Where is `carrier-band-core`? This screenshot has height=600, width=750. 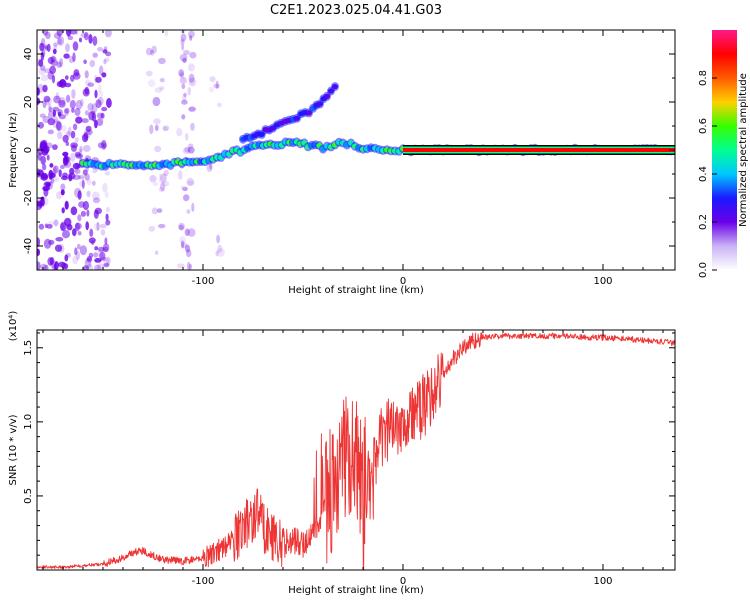 carrier-band-core is located at coordinates (539, 150).